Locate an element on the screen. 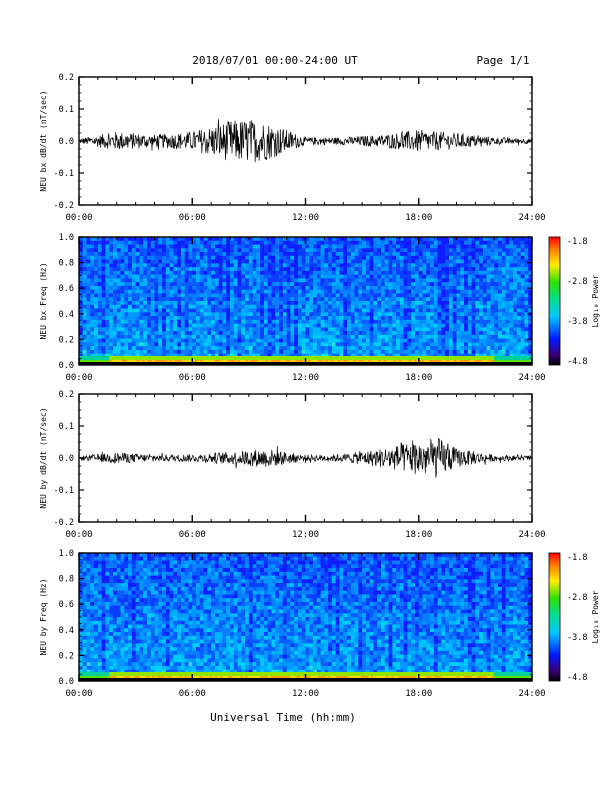 This screenshot has width=612, height=792. x-tick-label: 24:00 is located at coordinates (531, 218).